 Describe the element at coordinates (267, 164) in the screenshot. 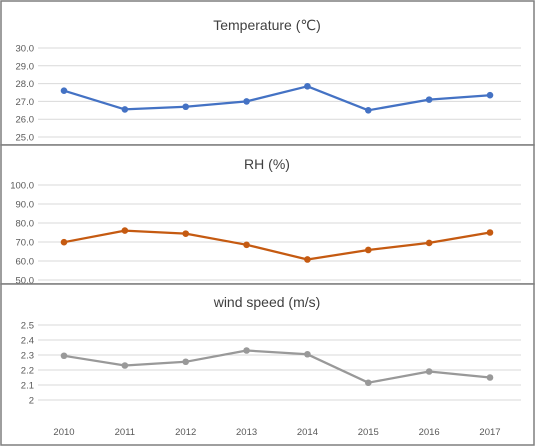

I see `rh-chart-title: RH (%)` at that location.